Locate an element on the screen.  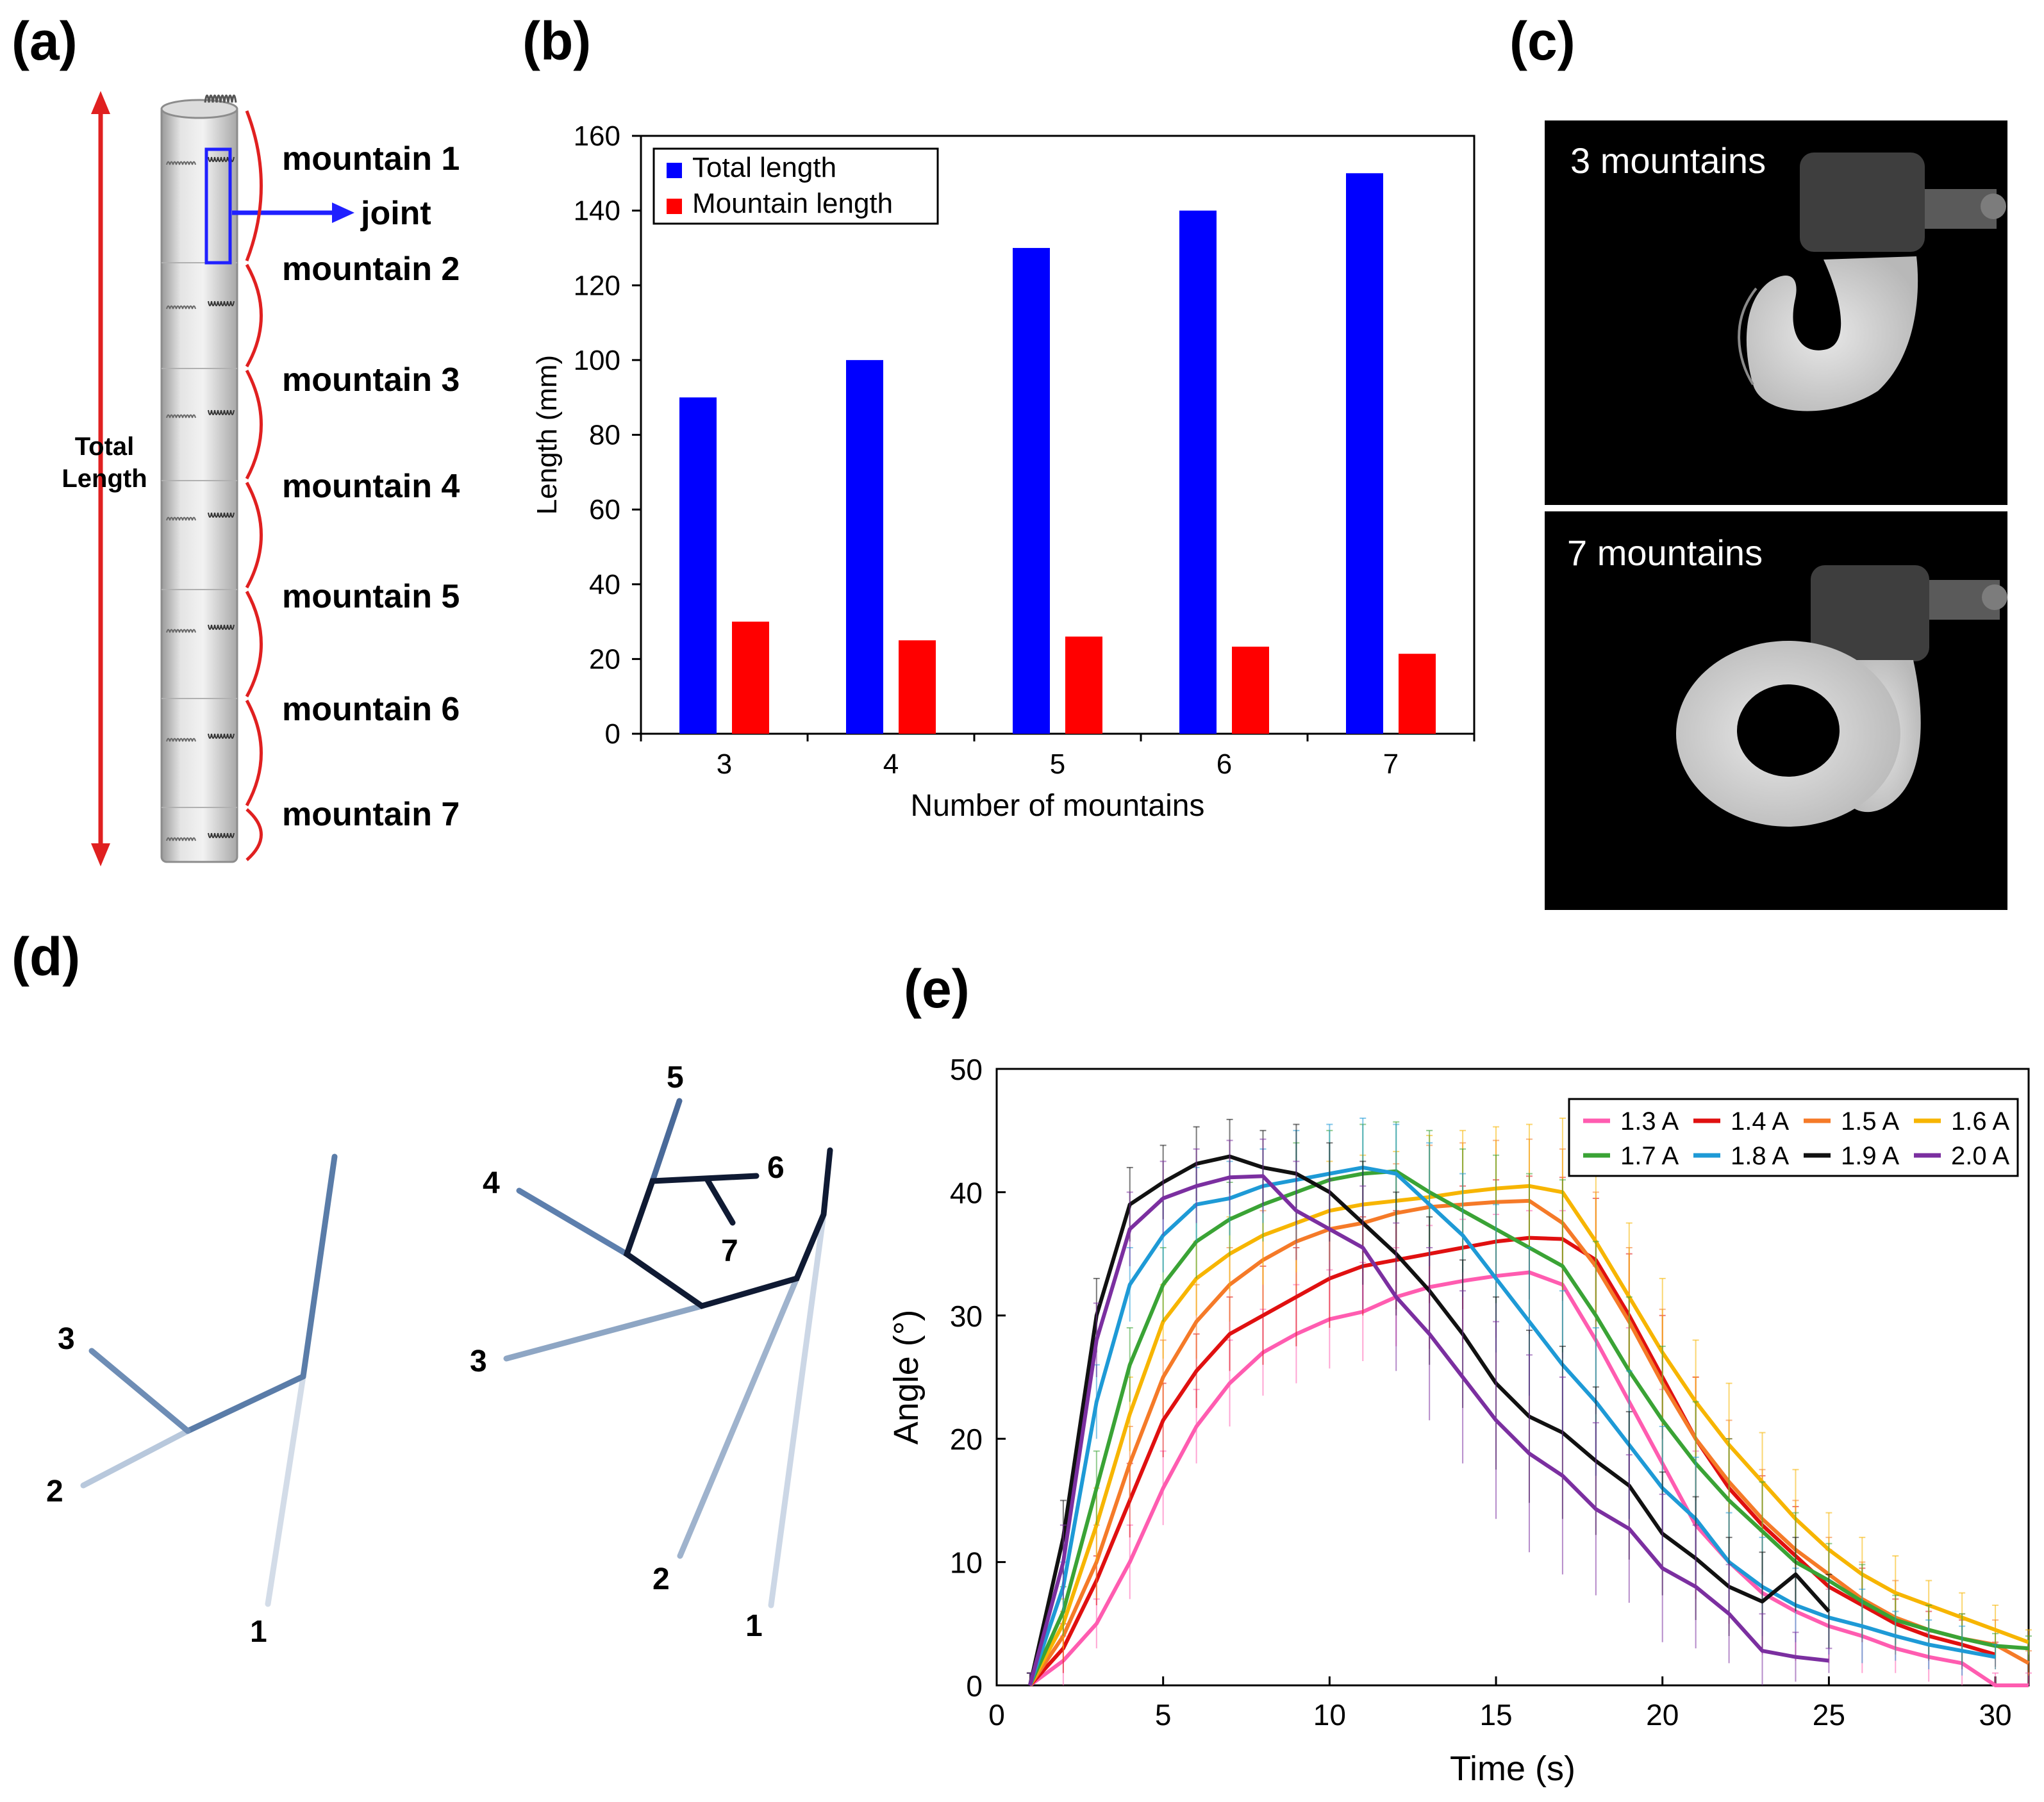
y-tick-label: 80 is located at coordinates (605, 435).